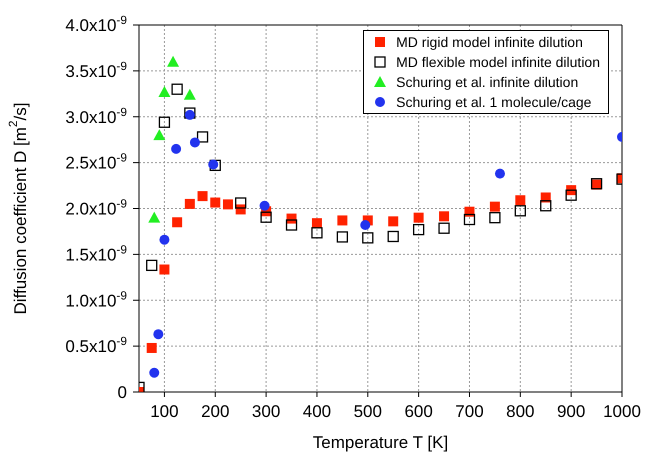 The width and height of the screenshot is (649, 460). Describe the element at coordinates (494, 102) in the screenshot. I see `legend-label: Schuring et al. 1 molecule/cage` at that location.